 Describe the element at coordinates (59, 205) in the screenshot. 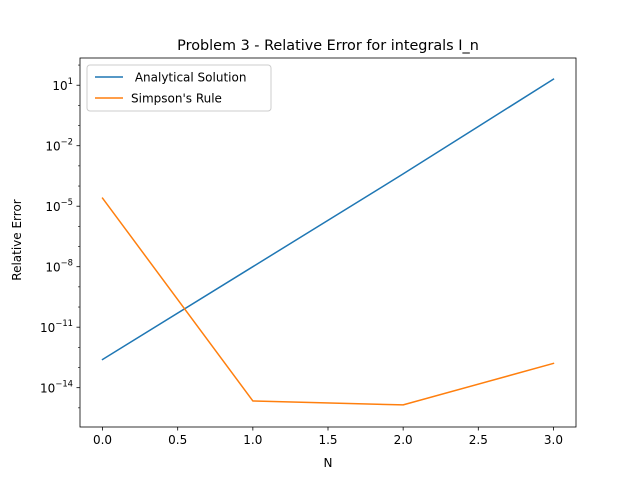

I see `y-tick-label: 10⁻⁵` at that location.